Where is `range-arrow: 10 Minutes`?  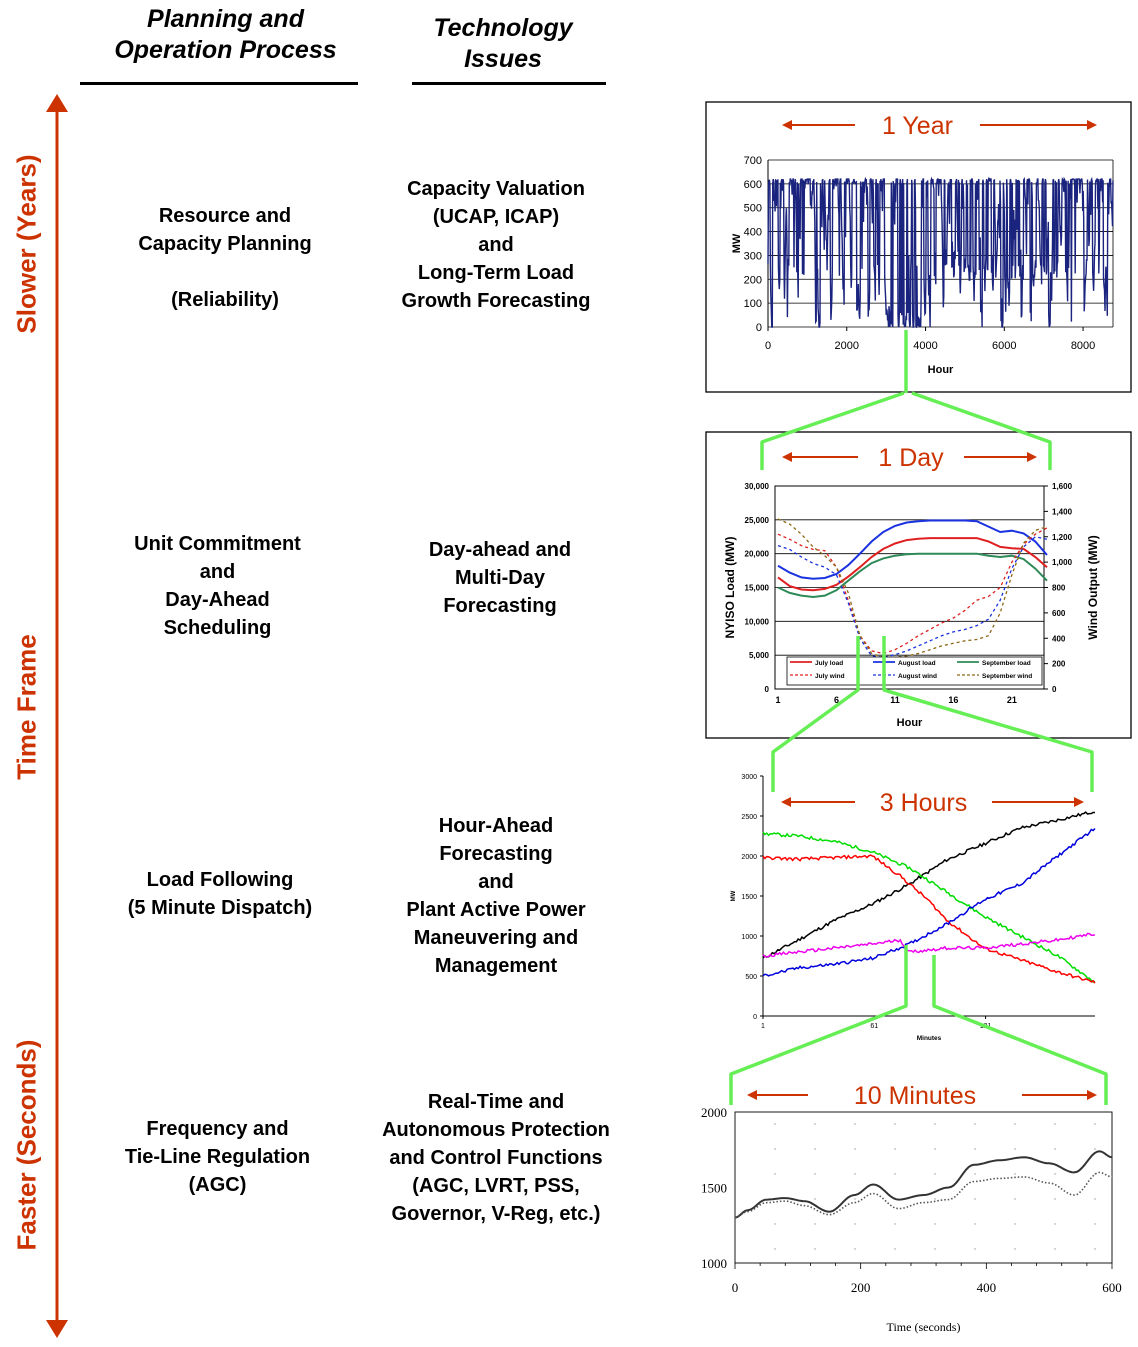 range-arrow: 10 Minutes is located at coordinates (922, 1096).